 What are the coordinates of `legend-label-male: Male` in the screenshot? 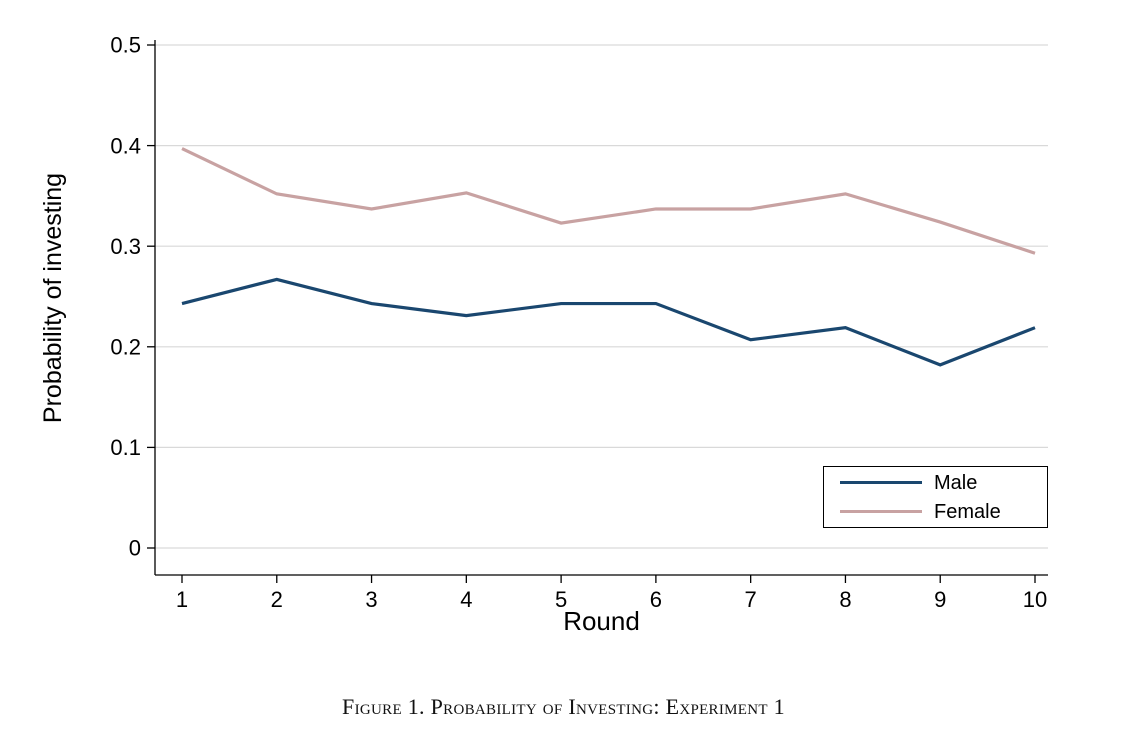 It's located at (956, 482).